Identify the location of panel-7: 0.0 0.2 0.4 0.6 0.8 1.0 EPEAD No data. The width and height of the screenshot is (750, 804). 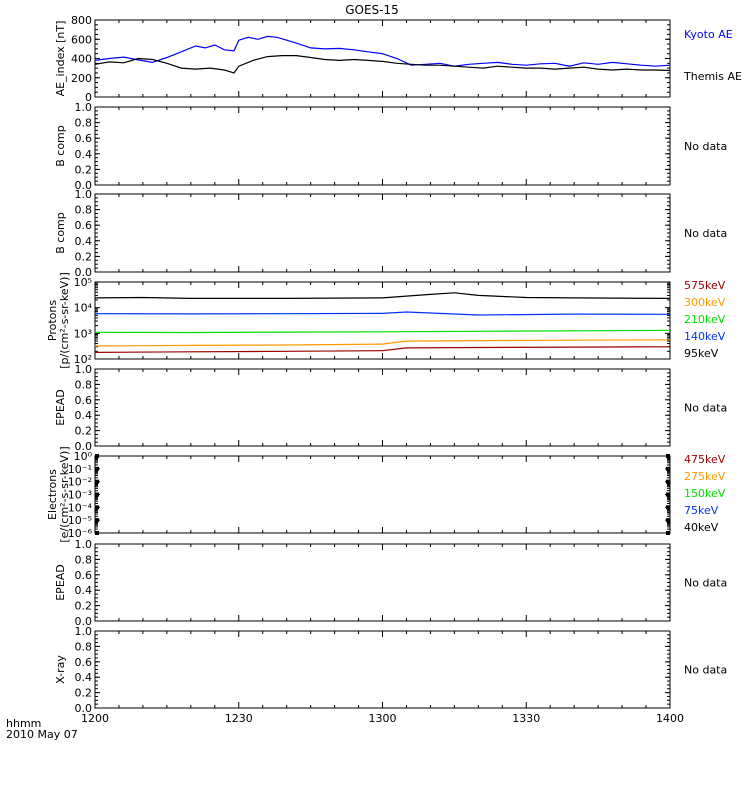
(390, 583).